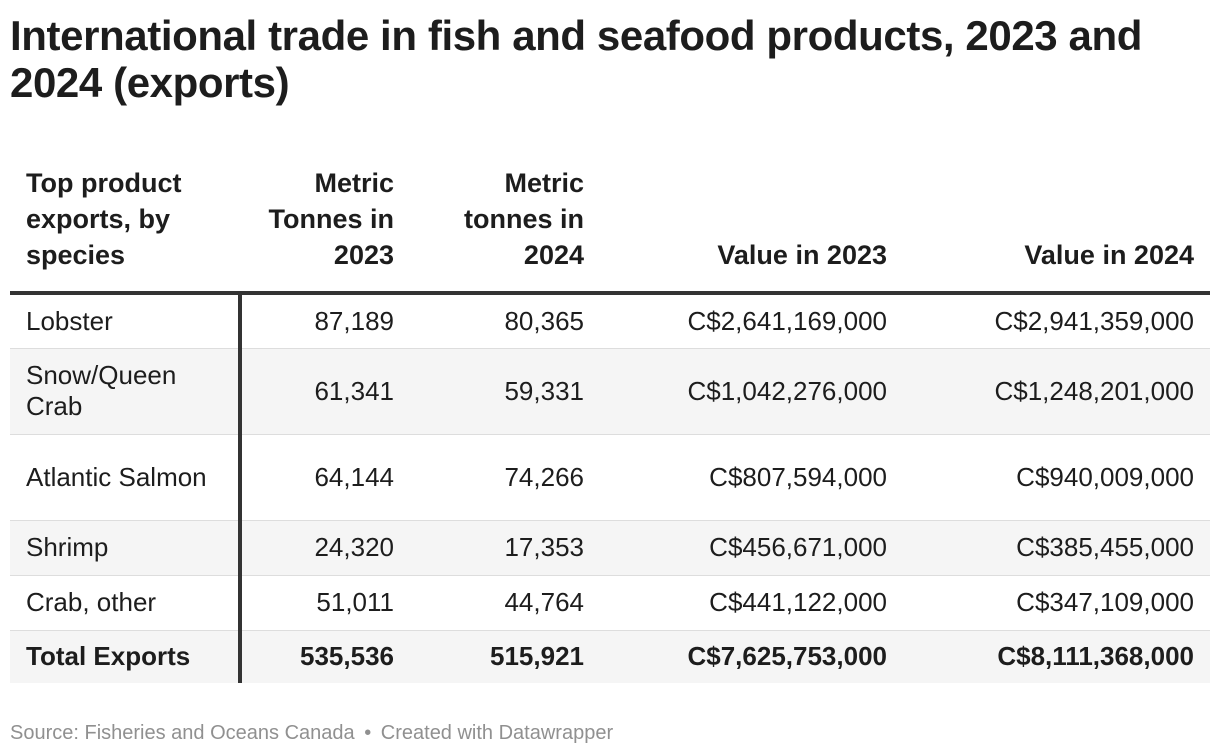 The height and width of the screenshot is (756, 1220). I want to click on value-2023-cell: C$456,671,000, so click(751, 548).